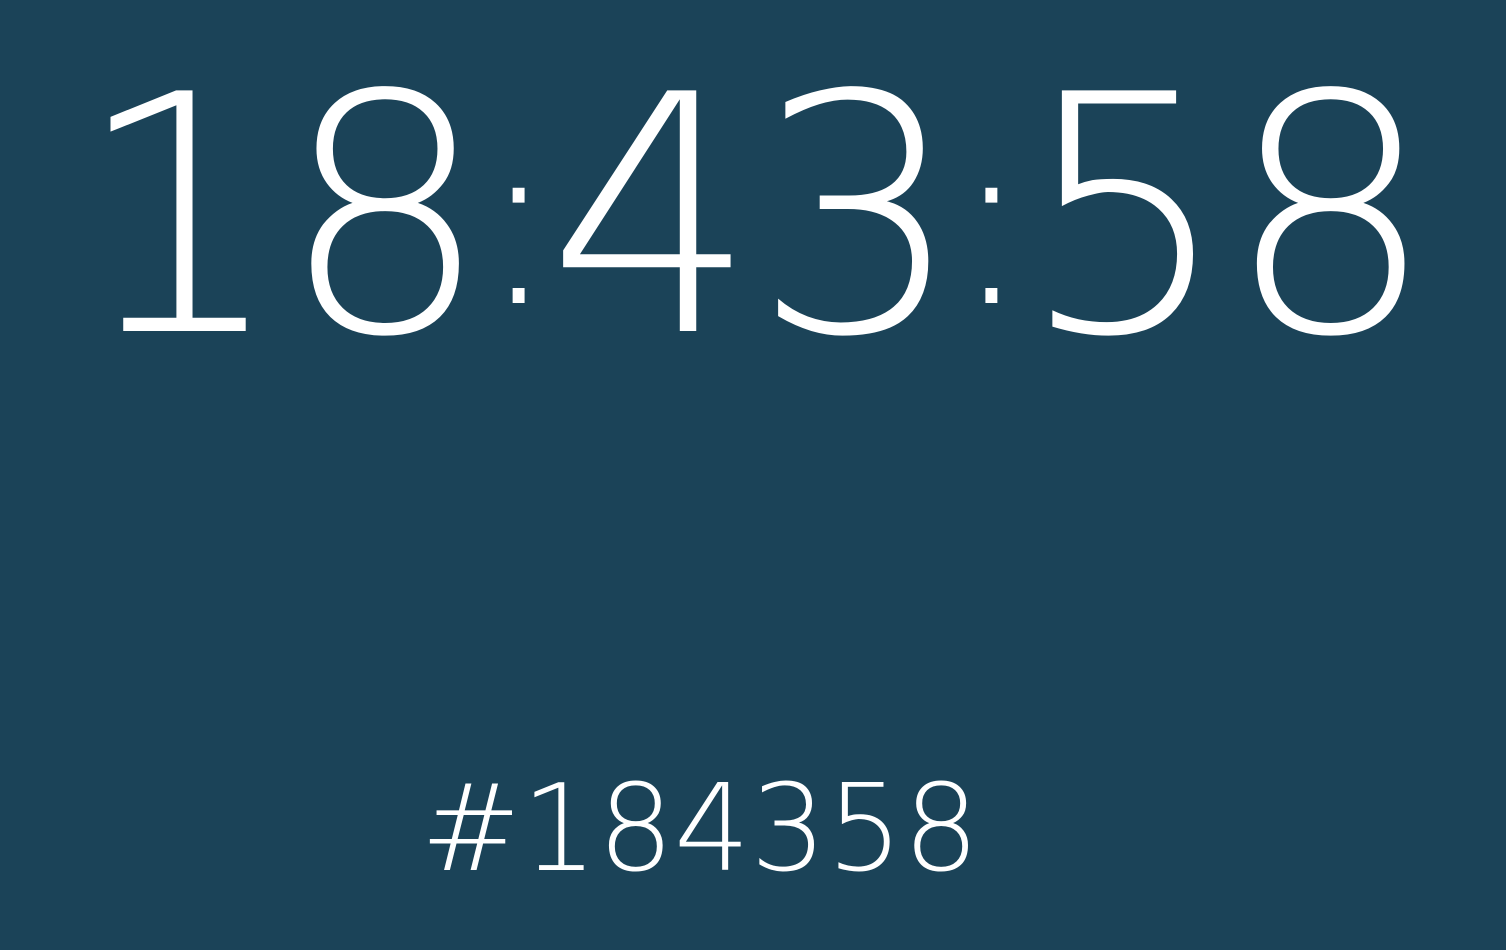 The image size is (1506, 950). I want to click on time-hours: 18, so click(282, 217).